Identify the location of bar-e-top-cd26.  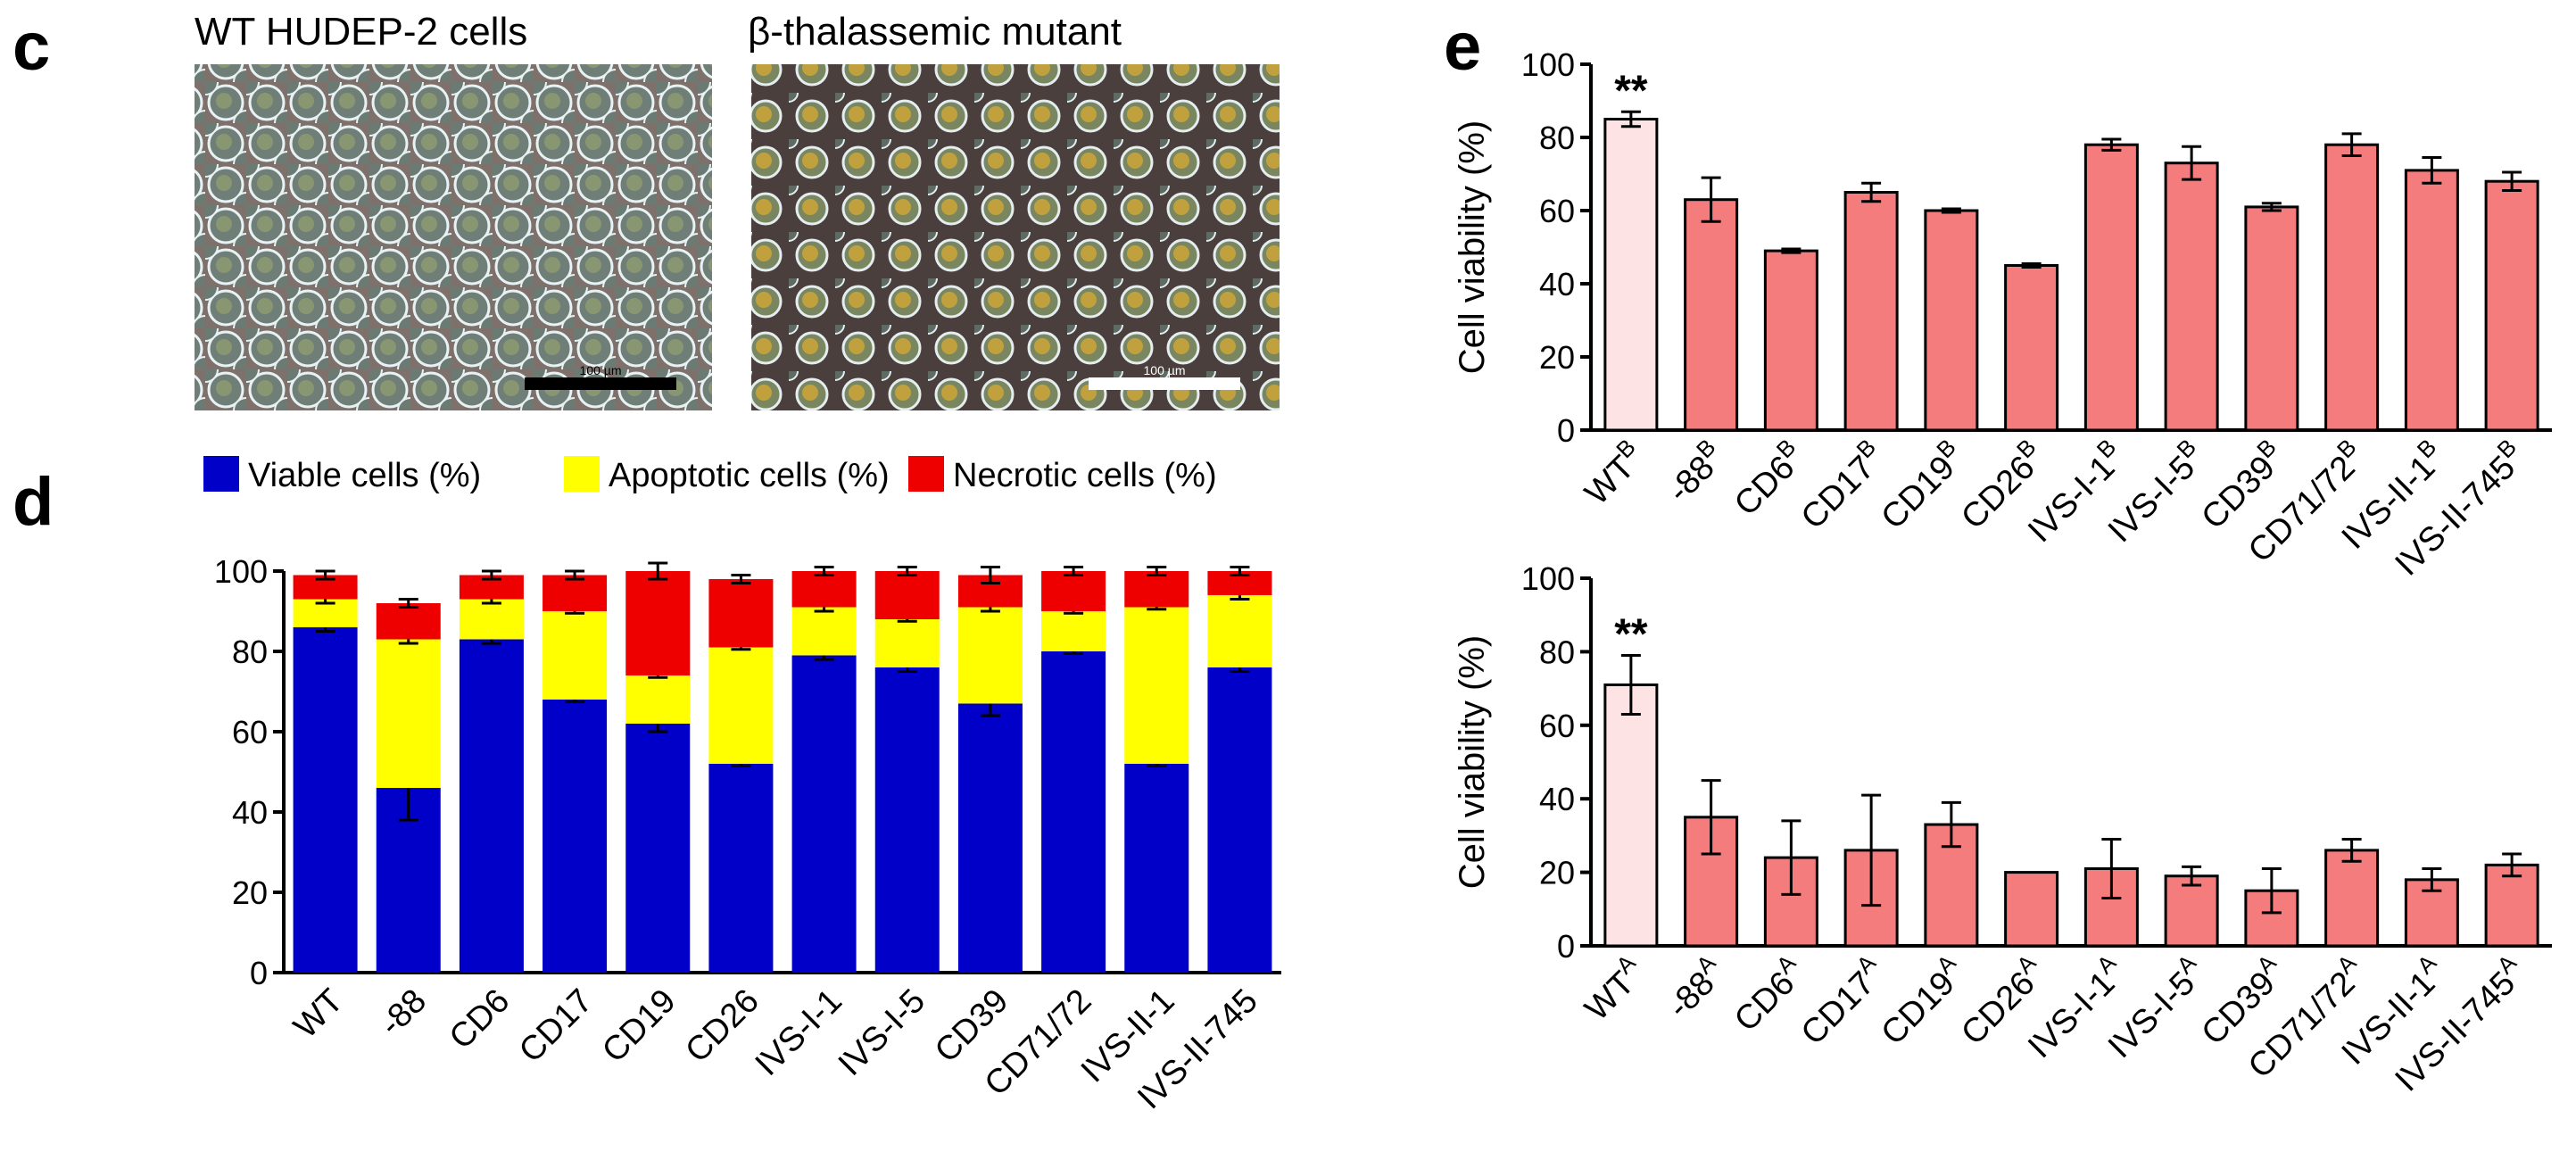
(2031, 348).